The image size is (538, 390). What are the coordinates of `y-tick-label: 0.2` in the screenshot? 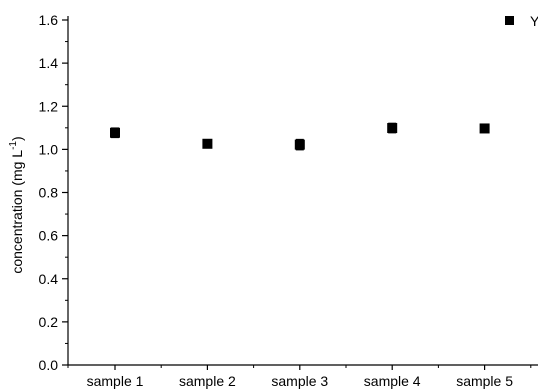 It's located at (49, 322).